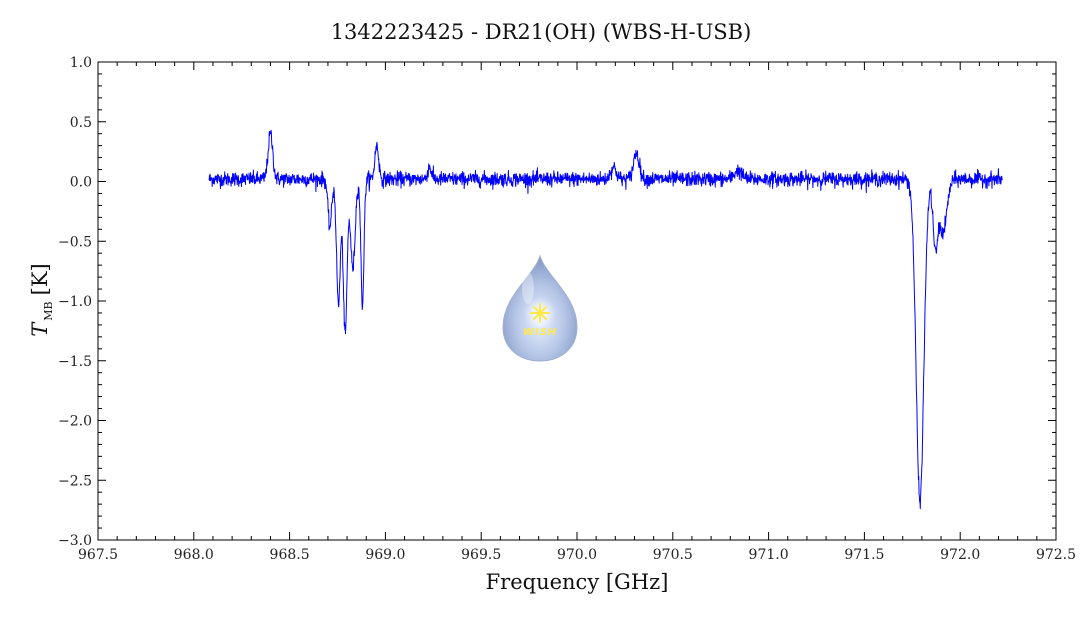 The image size is (1080, 618). I want to click on y-tick-labels: 1.0 0.5 0.0 −0.5 −1.0 −1.5 −2.0 −2.5 −3.0, so click(75, 302).